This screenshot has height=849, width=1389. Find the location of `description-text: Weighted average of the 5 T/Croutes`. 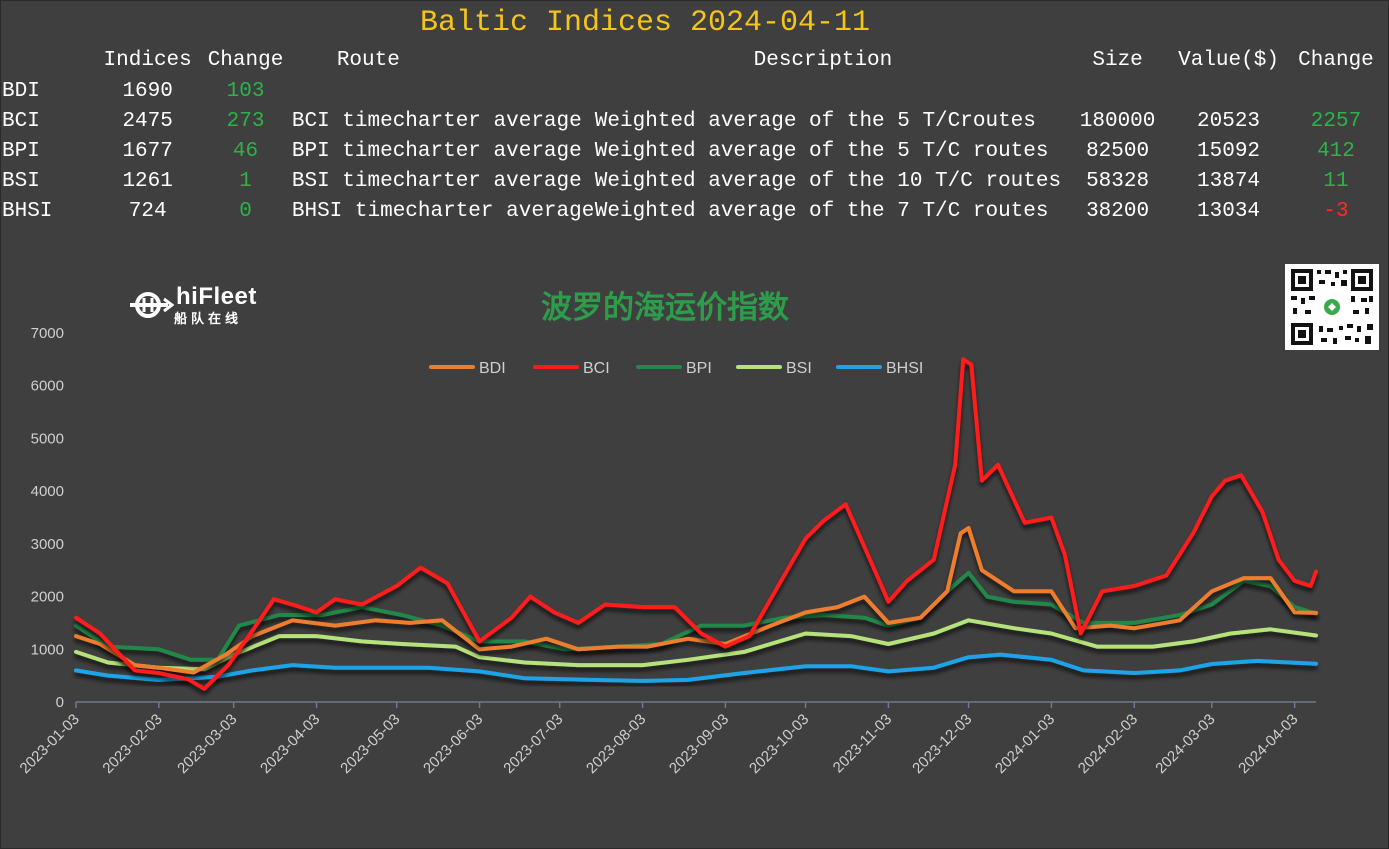

description-text: Weighted average of the 5 T/Croutes is located at coordinates (815, 121).